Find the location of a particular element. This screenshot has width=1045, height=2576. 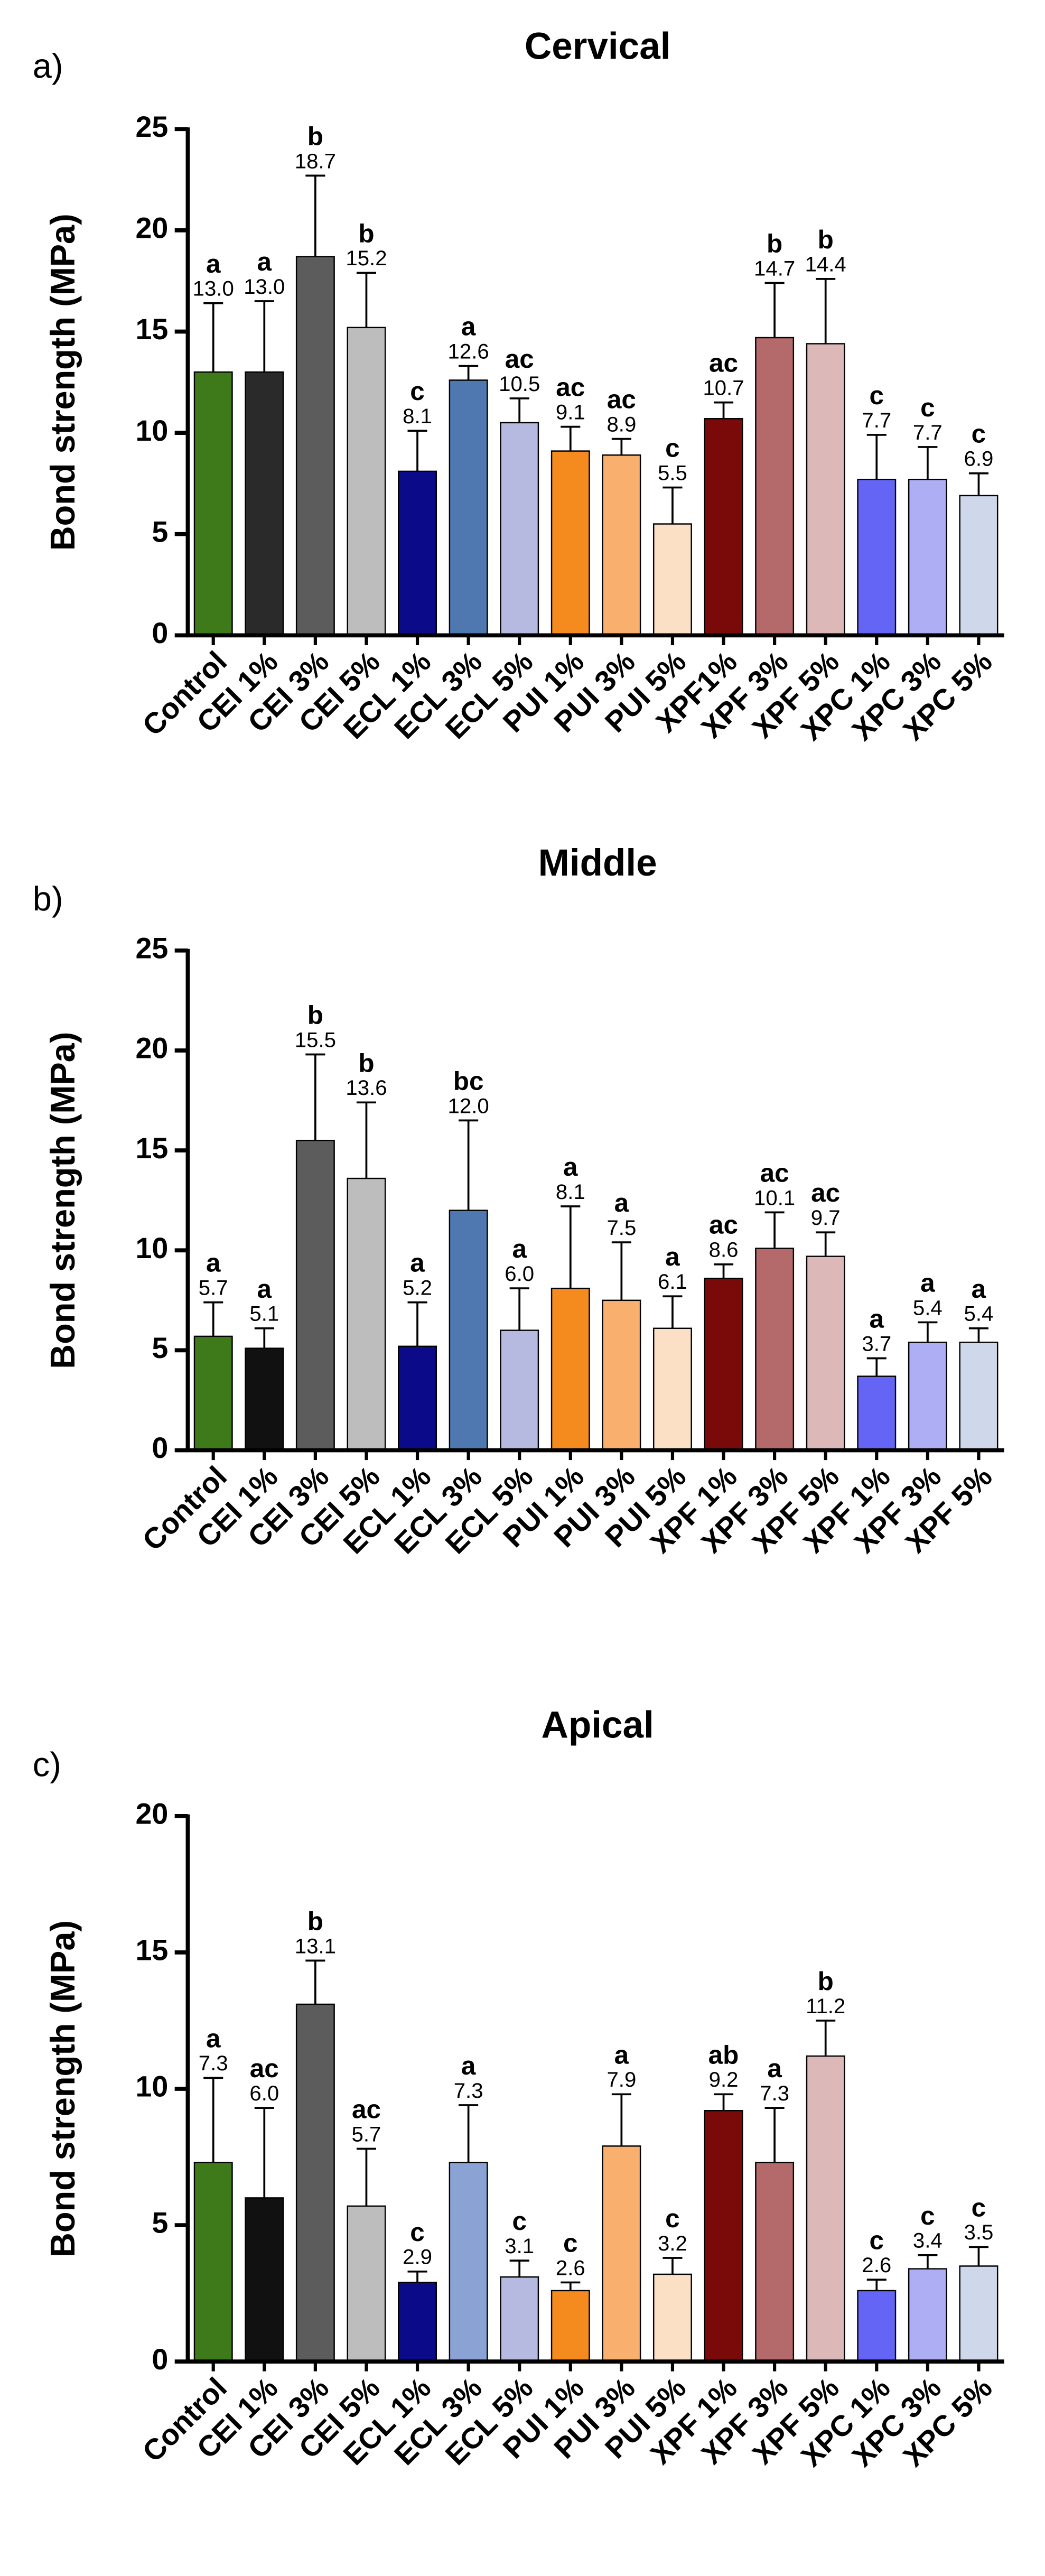

value-label: 15.2 is located at coordinates (366, 258).